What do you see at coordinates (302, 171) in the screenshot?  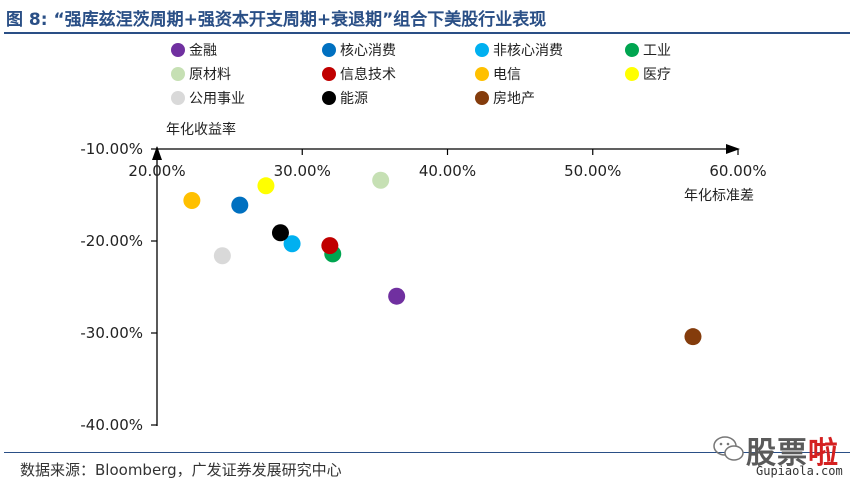 I see `x-tick-label: 30.00%` at bounding box center [302, 171].